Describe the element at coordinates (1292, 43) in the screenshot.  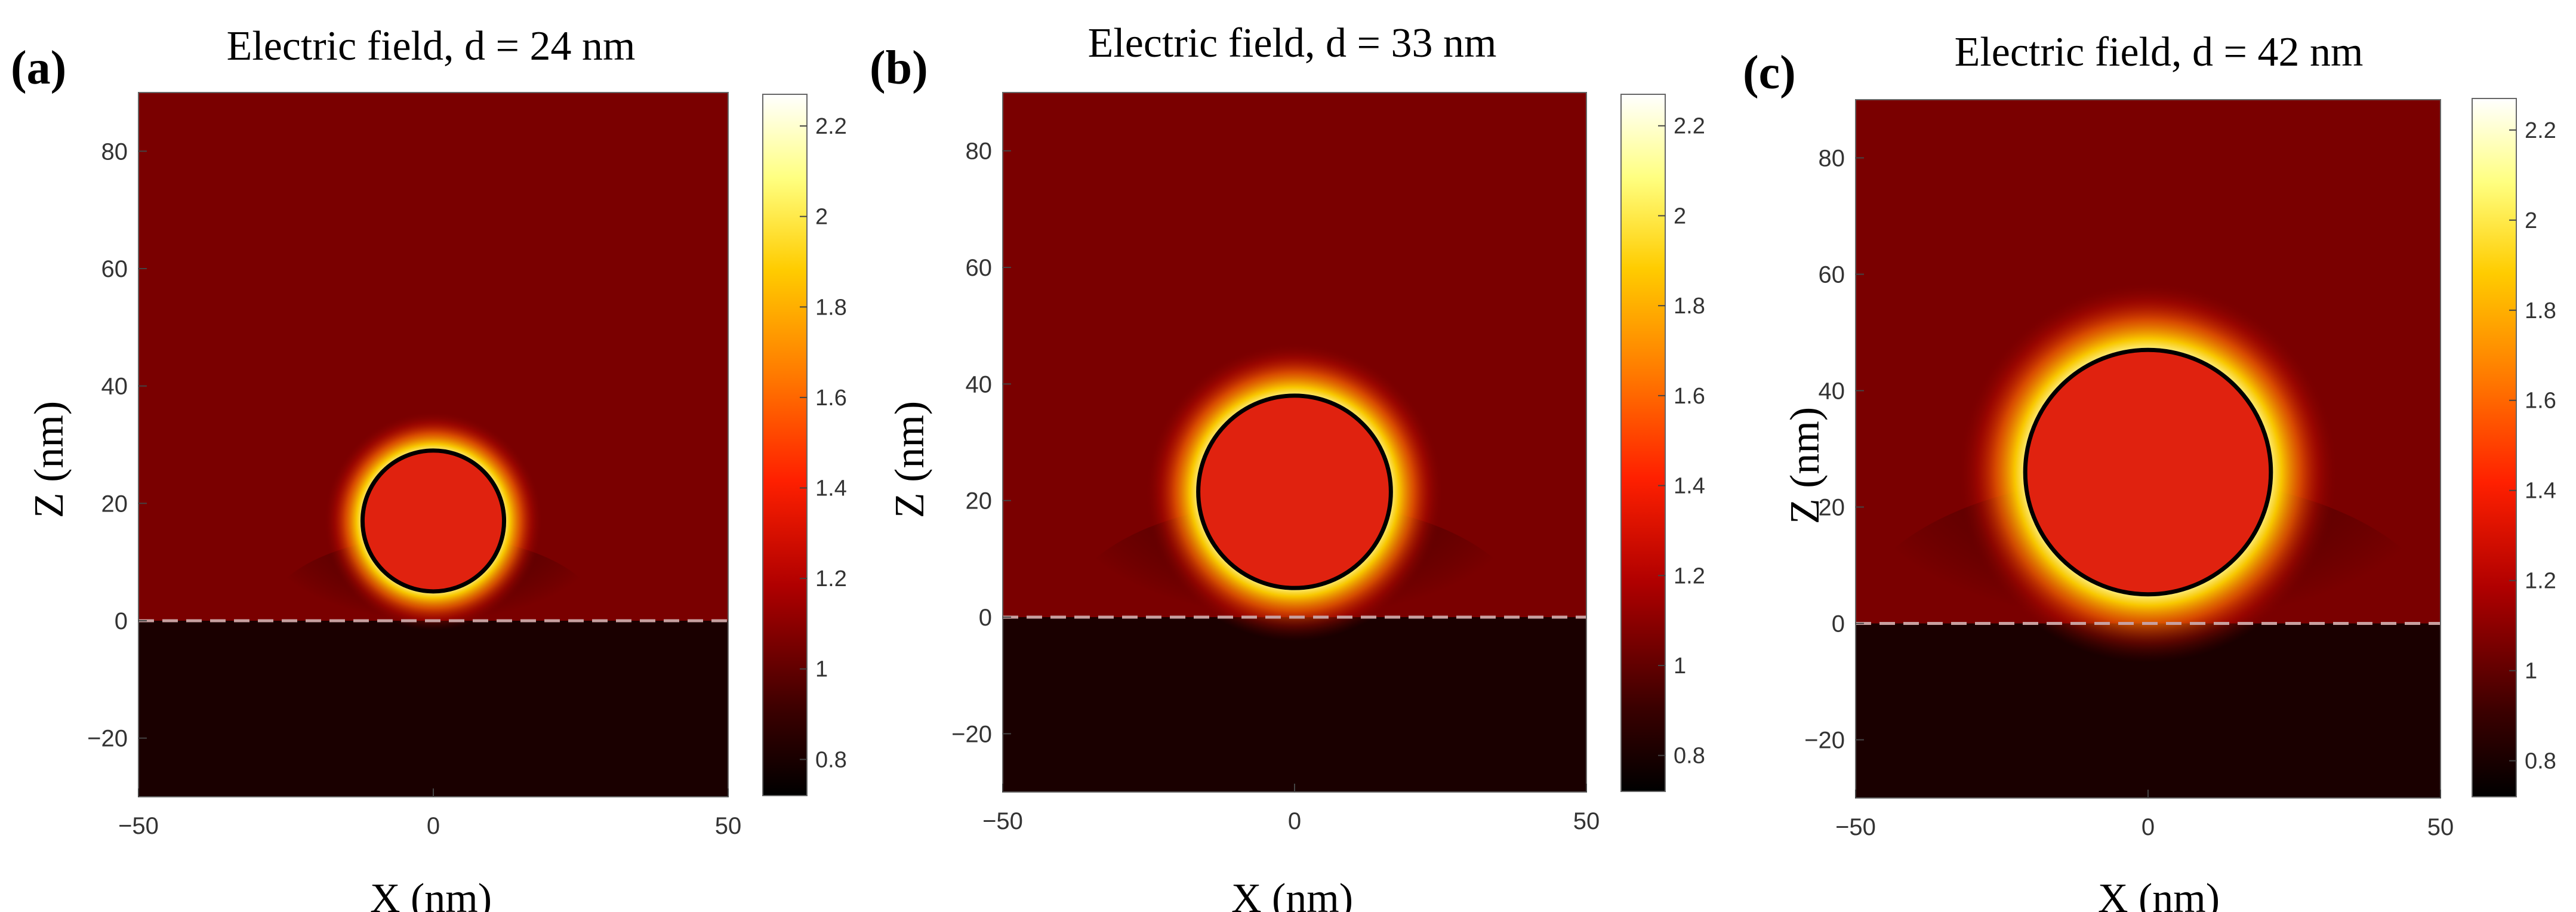
I see `chart-title: Electric field, d = 33 nm` at that location.